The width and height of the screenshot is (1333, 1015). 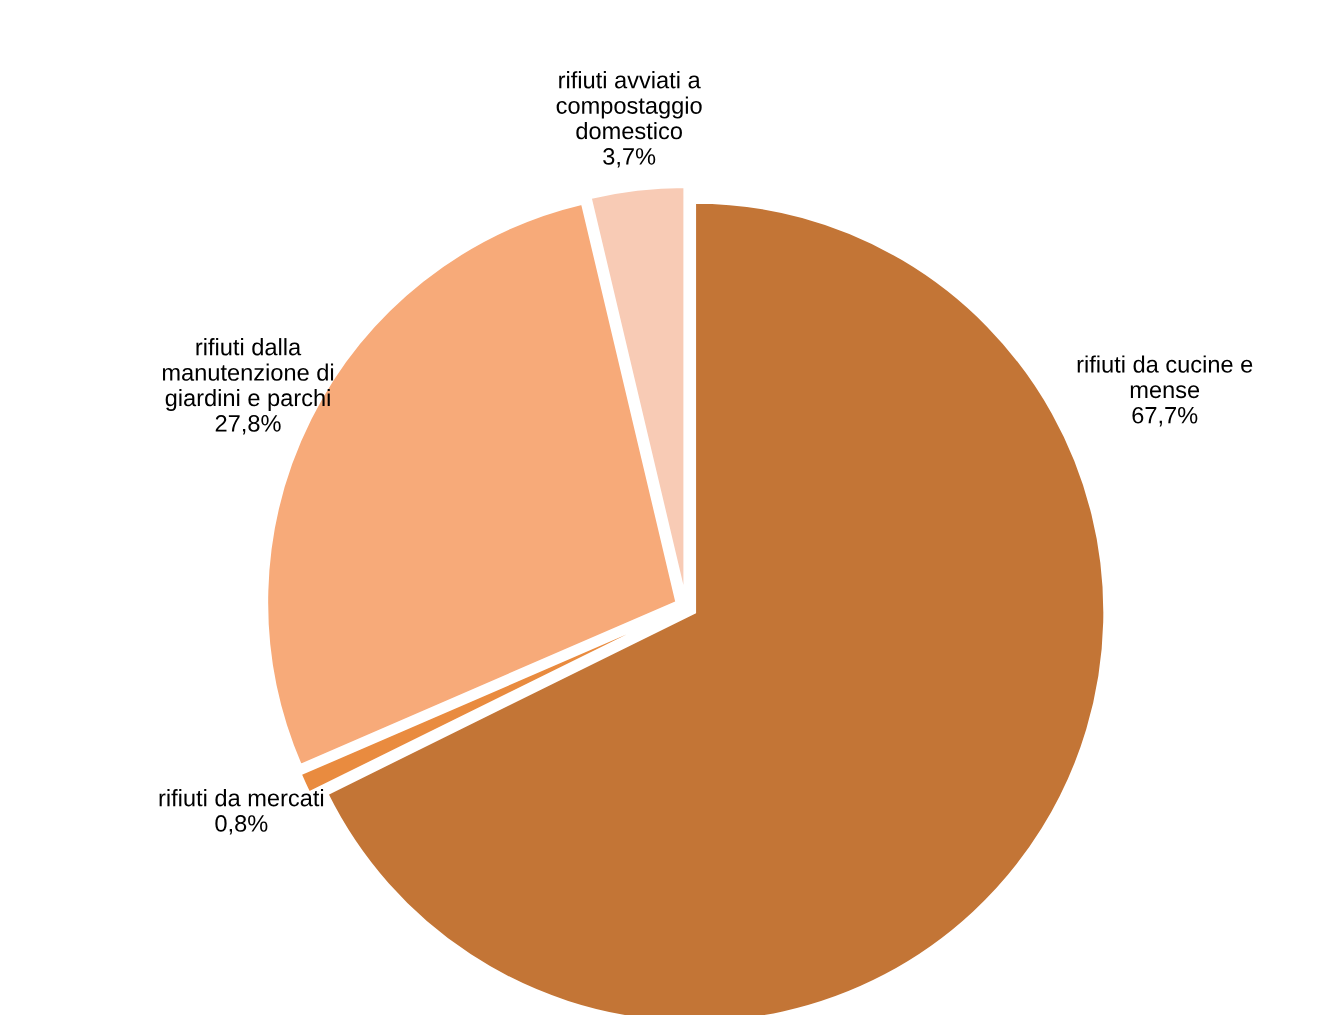 What do you see at coordinates (629, 158) in the screenshot?
I see `data-label: 3,7%` at bounding box center [629, 158].